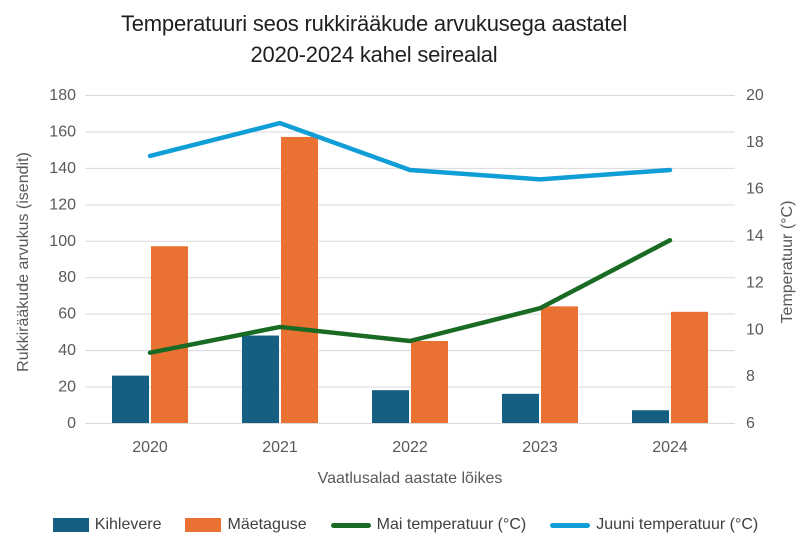  What do you see at coordinates (260, 379) in the screenshot?
I see `bar-kihlevere-2021` at bounding box center [260, 379].